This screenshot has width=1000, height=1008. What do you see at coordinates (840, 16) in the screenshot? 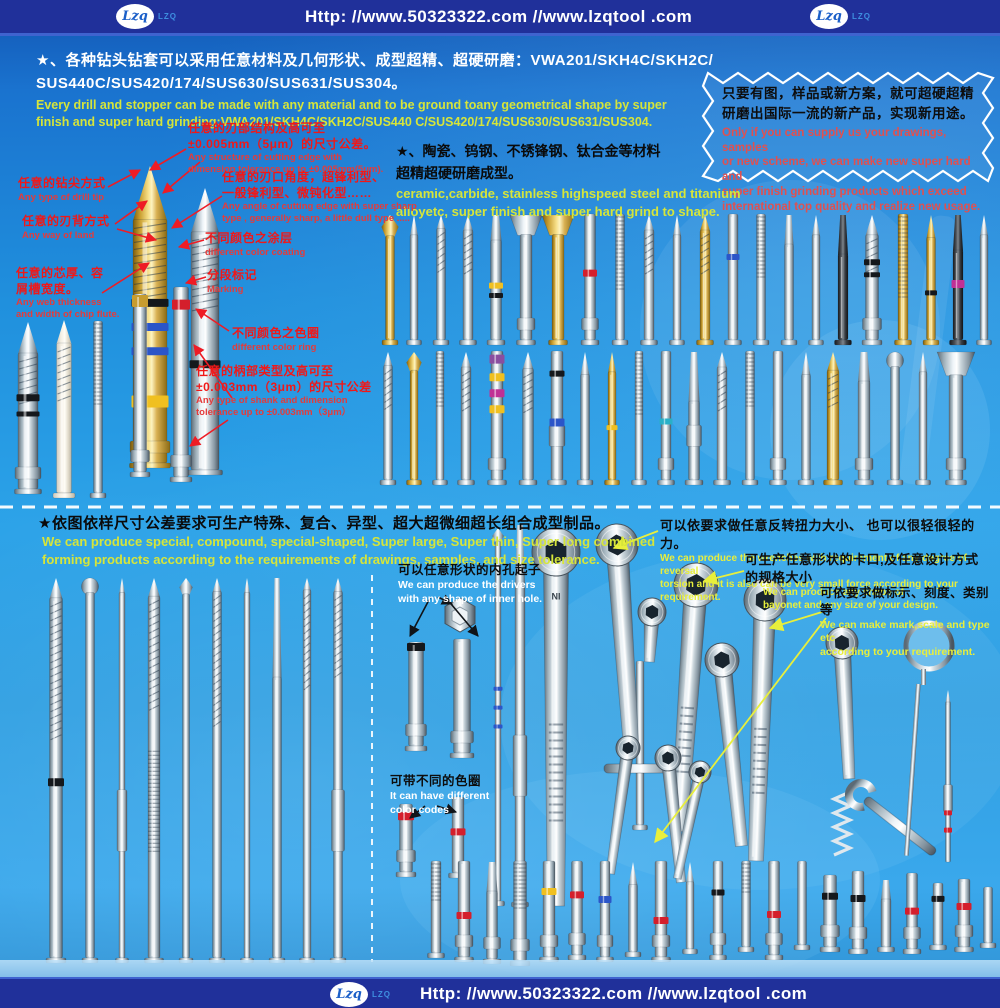
I see `lzq-logo-right: Lzq LZQ` at bounding box center [840, 16].